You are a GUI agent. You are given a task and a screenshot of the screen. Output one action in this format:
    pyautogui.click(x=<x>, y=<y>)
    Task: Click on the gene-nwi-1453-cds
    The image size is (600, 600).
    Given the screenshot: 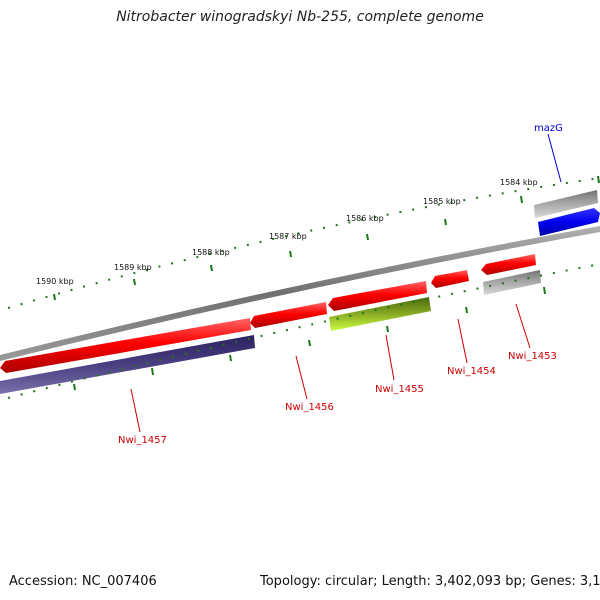 What is the action you would take?
    pyautogui.click(x=508, y=264)
    